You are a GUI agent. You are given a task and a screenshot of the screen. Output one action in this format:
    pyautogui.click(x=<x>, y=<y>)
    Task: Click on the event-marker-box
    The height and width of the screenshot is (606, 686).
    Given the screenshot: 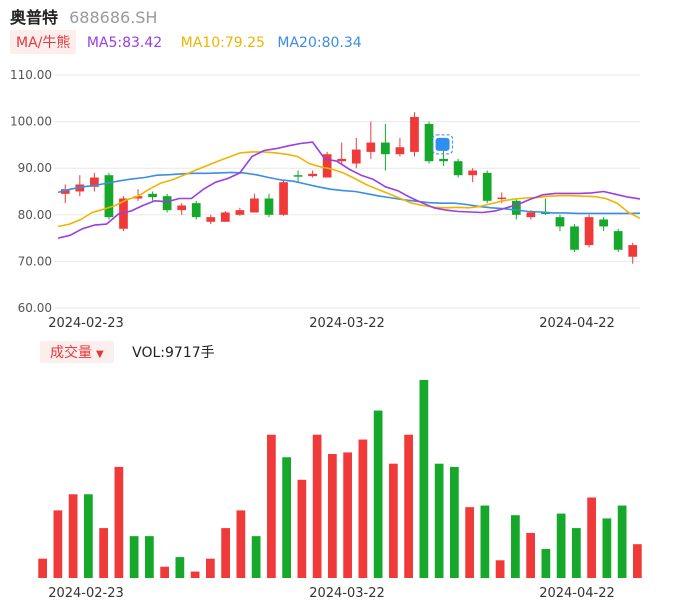 What is the action you would take?
    pyautogui.click(x=442, y=144)
    